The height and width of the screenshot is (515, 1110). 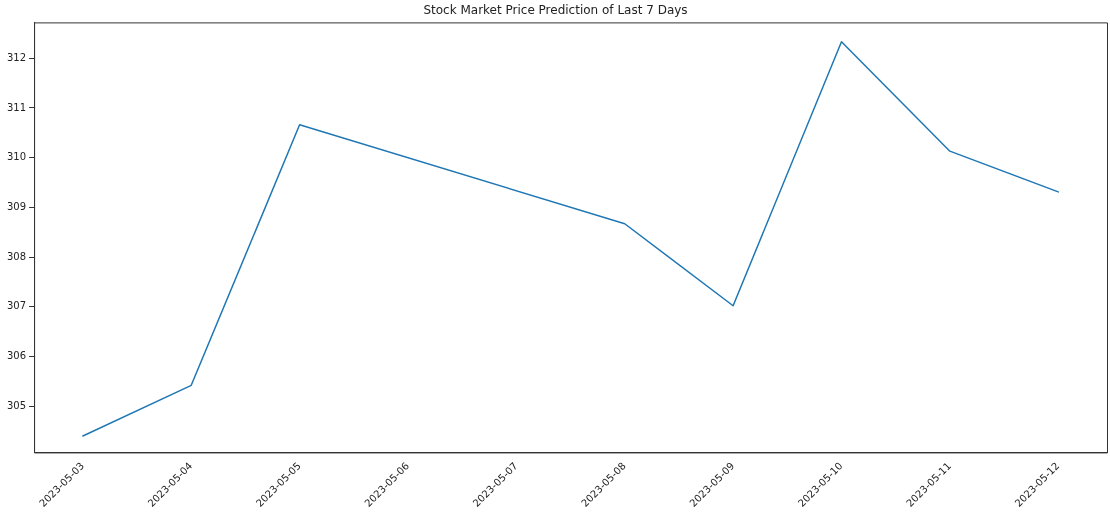 I want to click on y-tick-label: 310, so click(x=16, y=157).